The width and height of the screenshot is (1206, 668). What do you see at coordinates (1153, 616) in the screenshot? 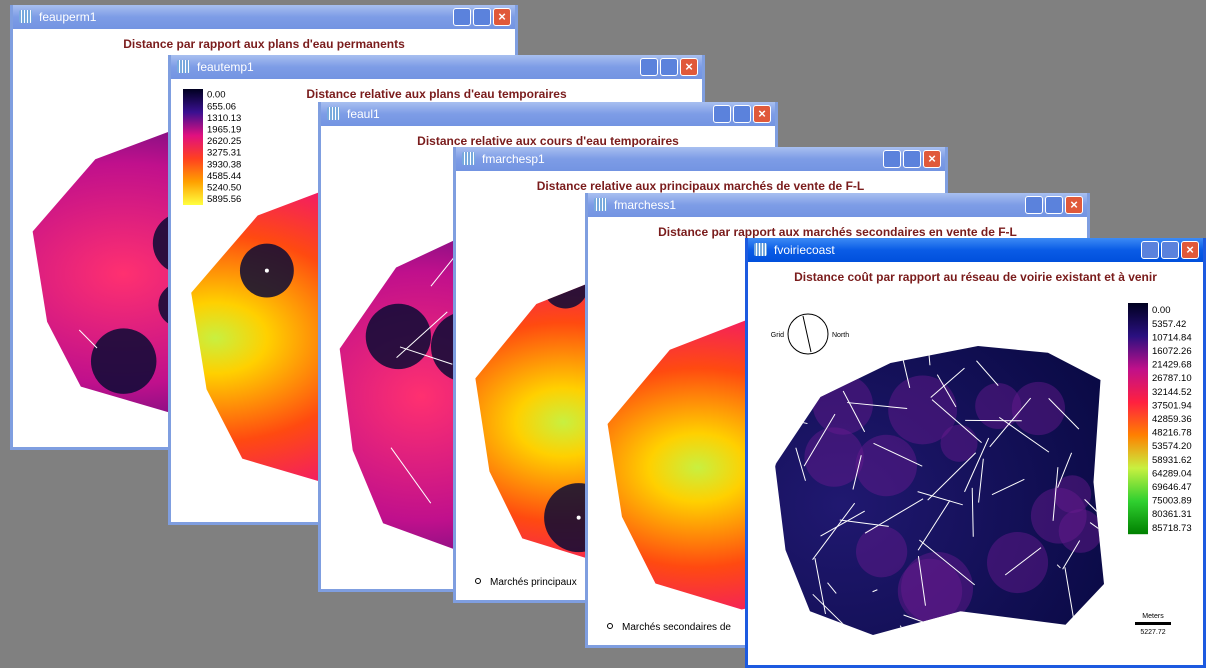
I see `scale-unit: Meters` at bounding box center [1153, 616].